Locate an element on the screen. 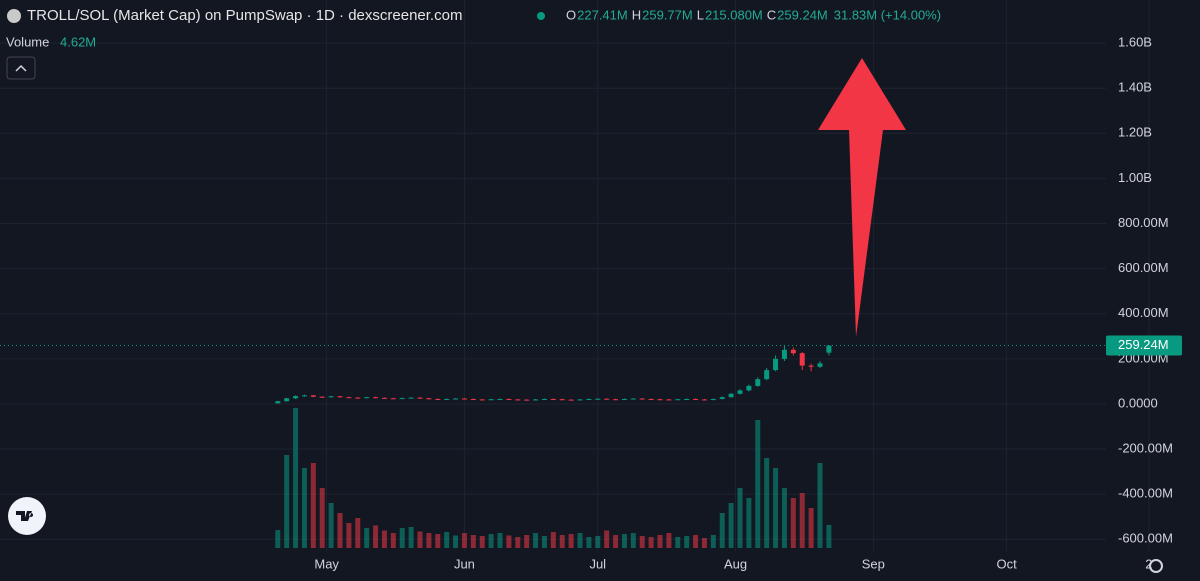 The height and width of the screenshot is (581, 1200). legend-key: C is located at coordinates (771, 14).